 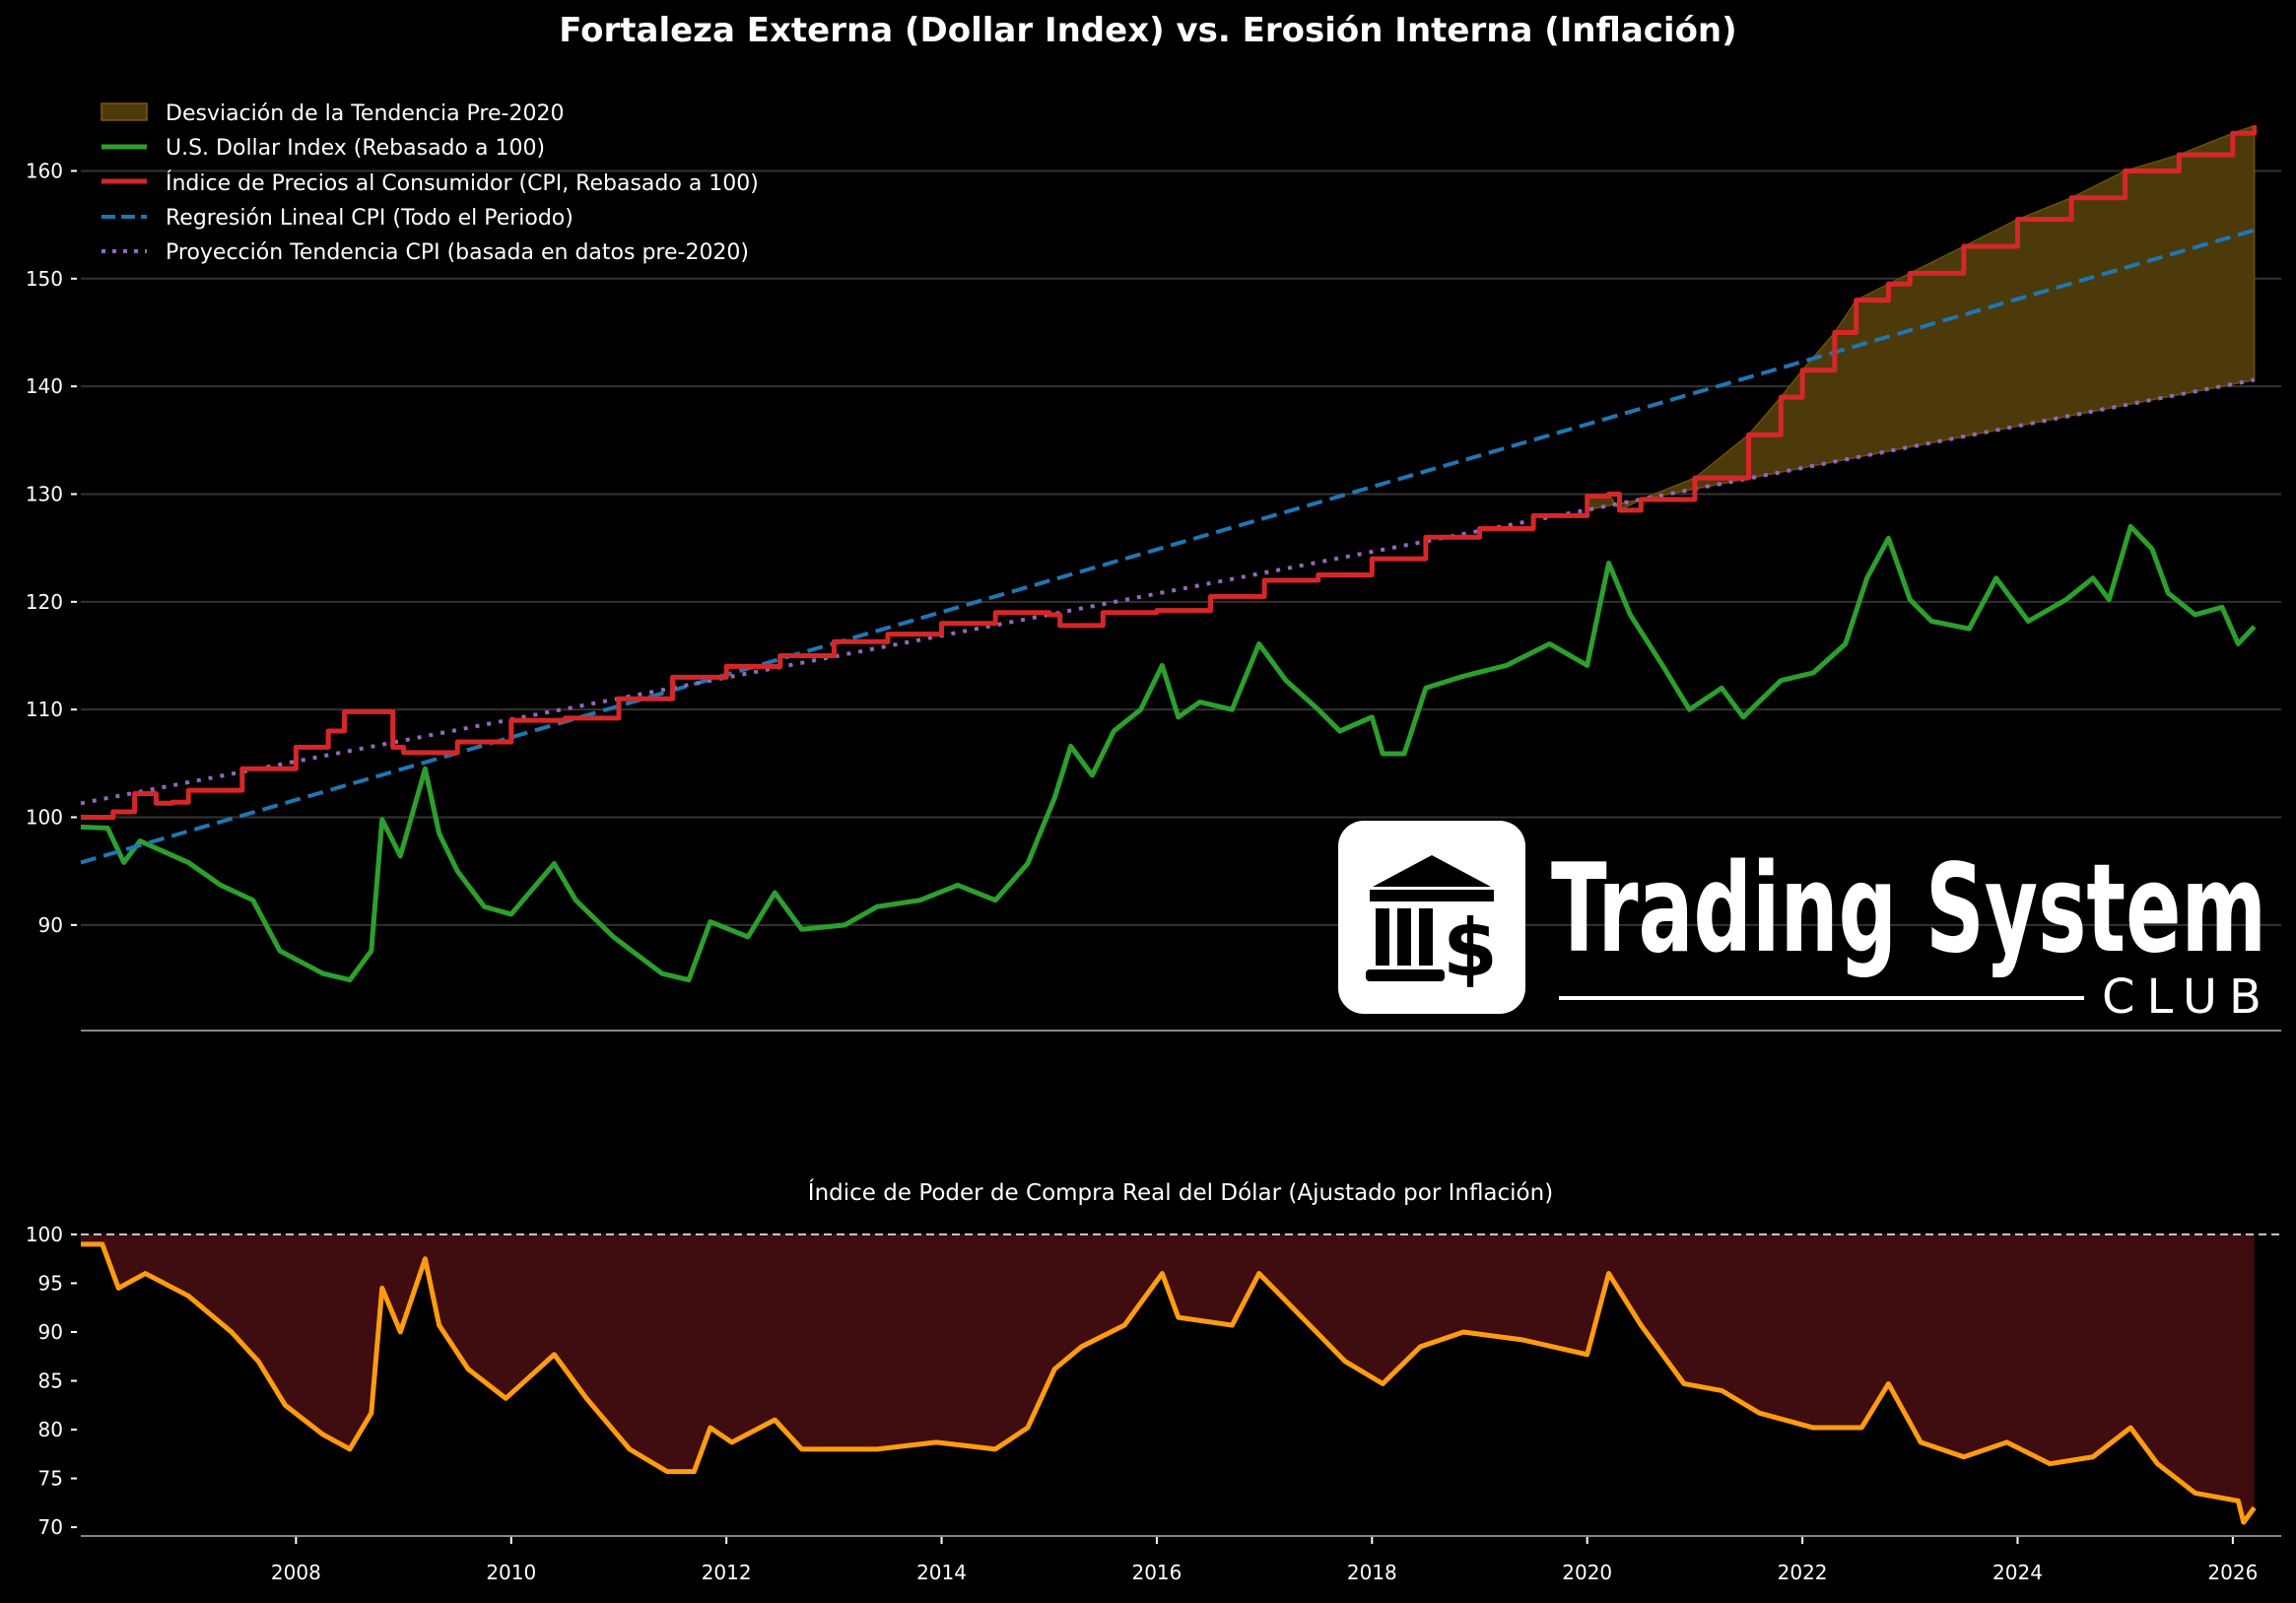 What do you see at coordinates (1372, 1572) in the screenshot?
I see `x-tick-label: 2018` at bounding box center [1372, 1572].